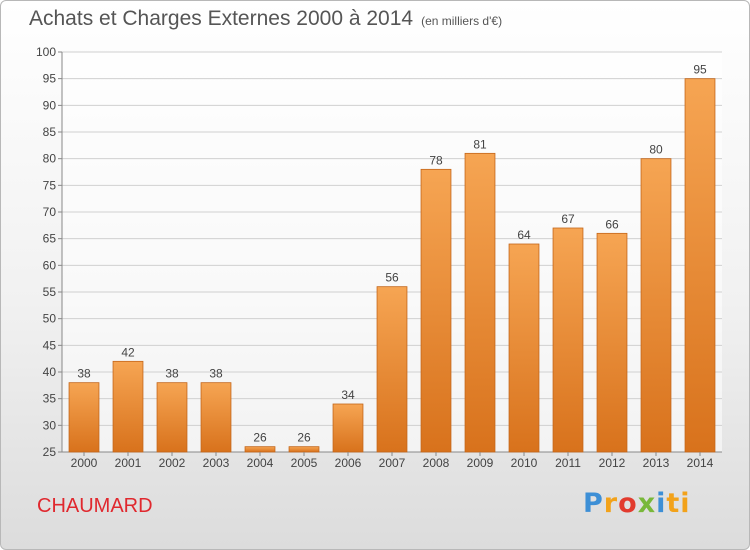 The width and height of the screenshot is (750, 550). I want to click on y-tick-label: 40, so click(50, 372).